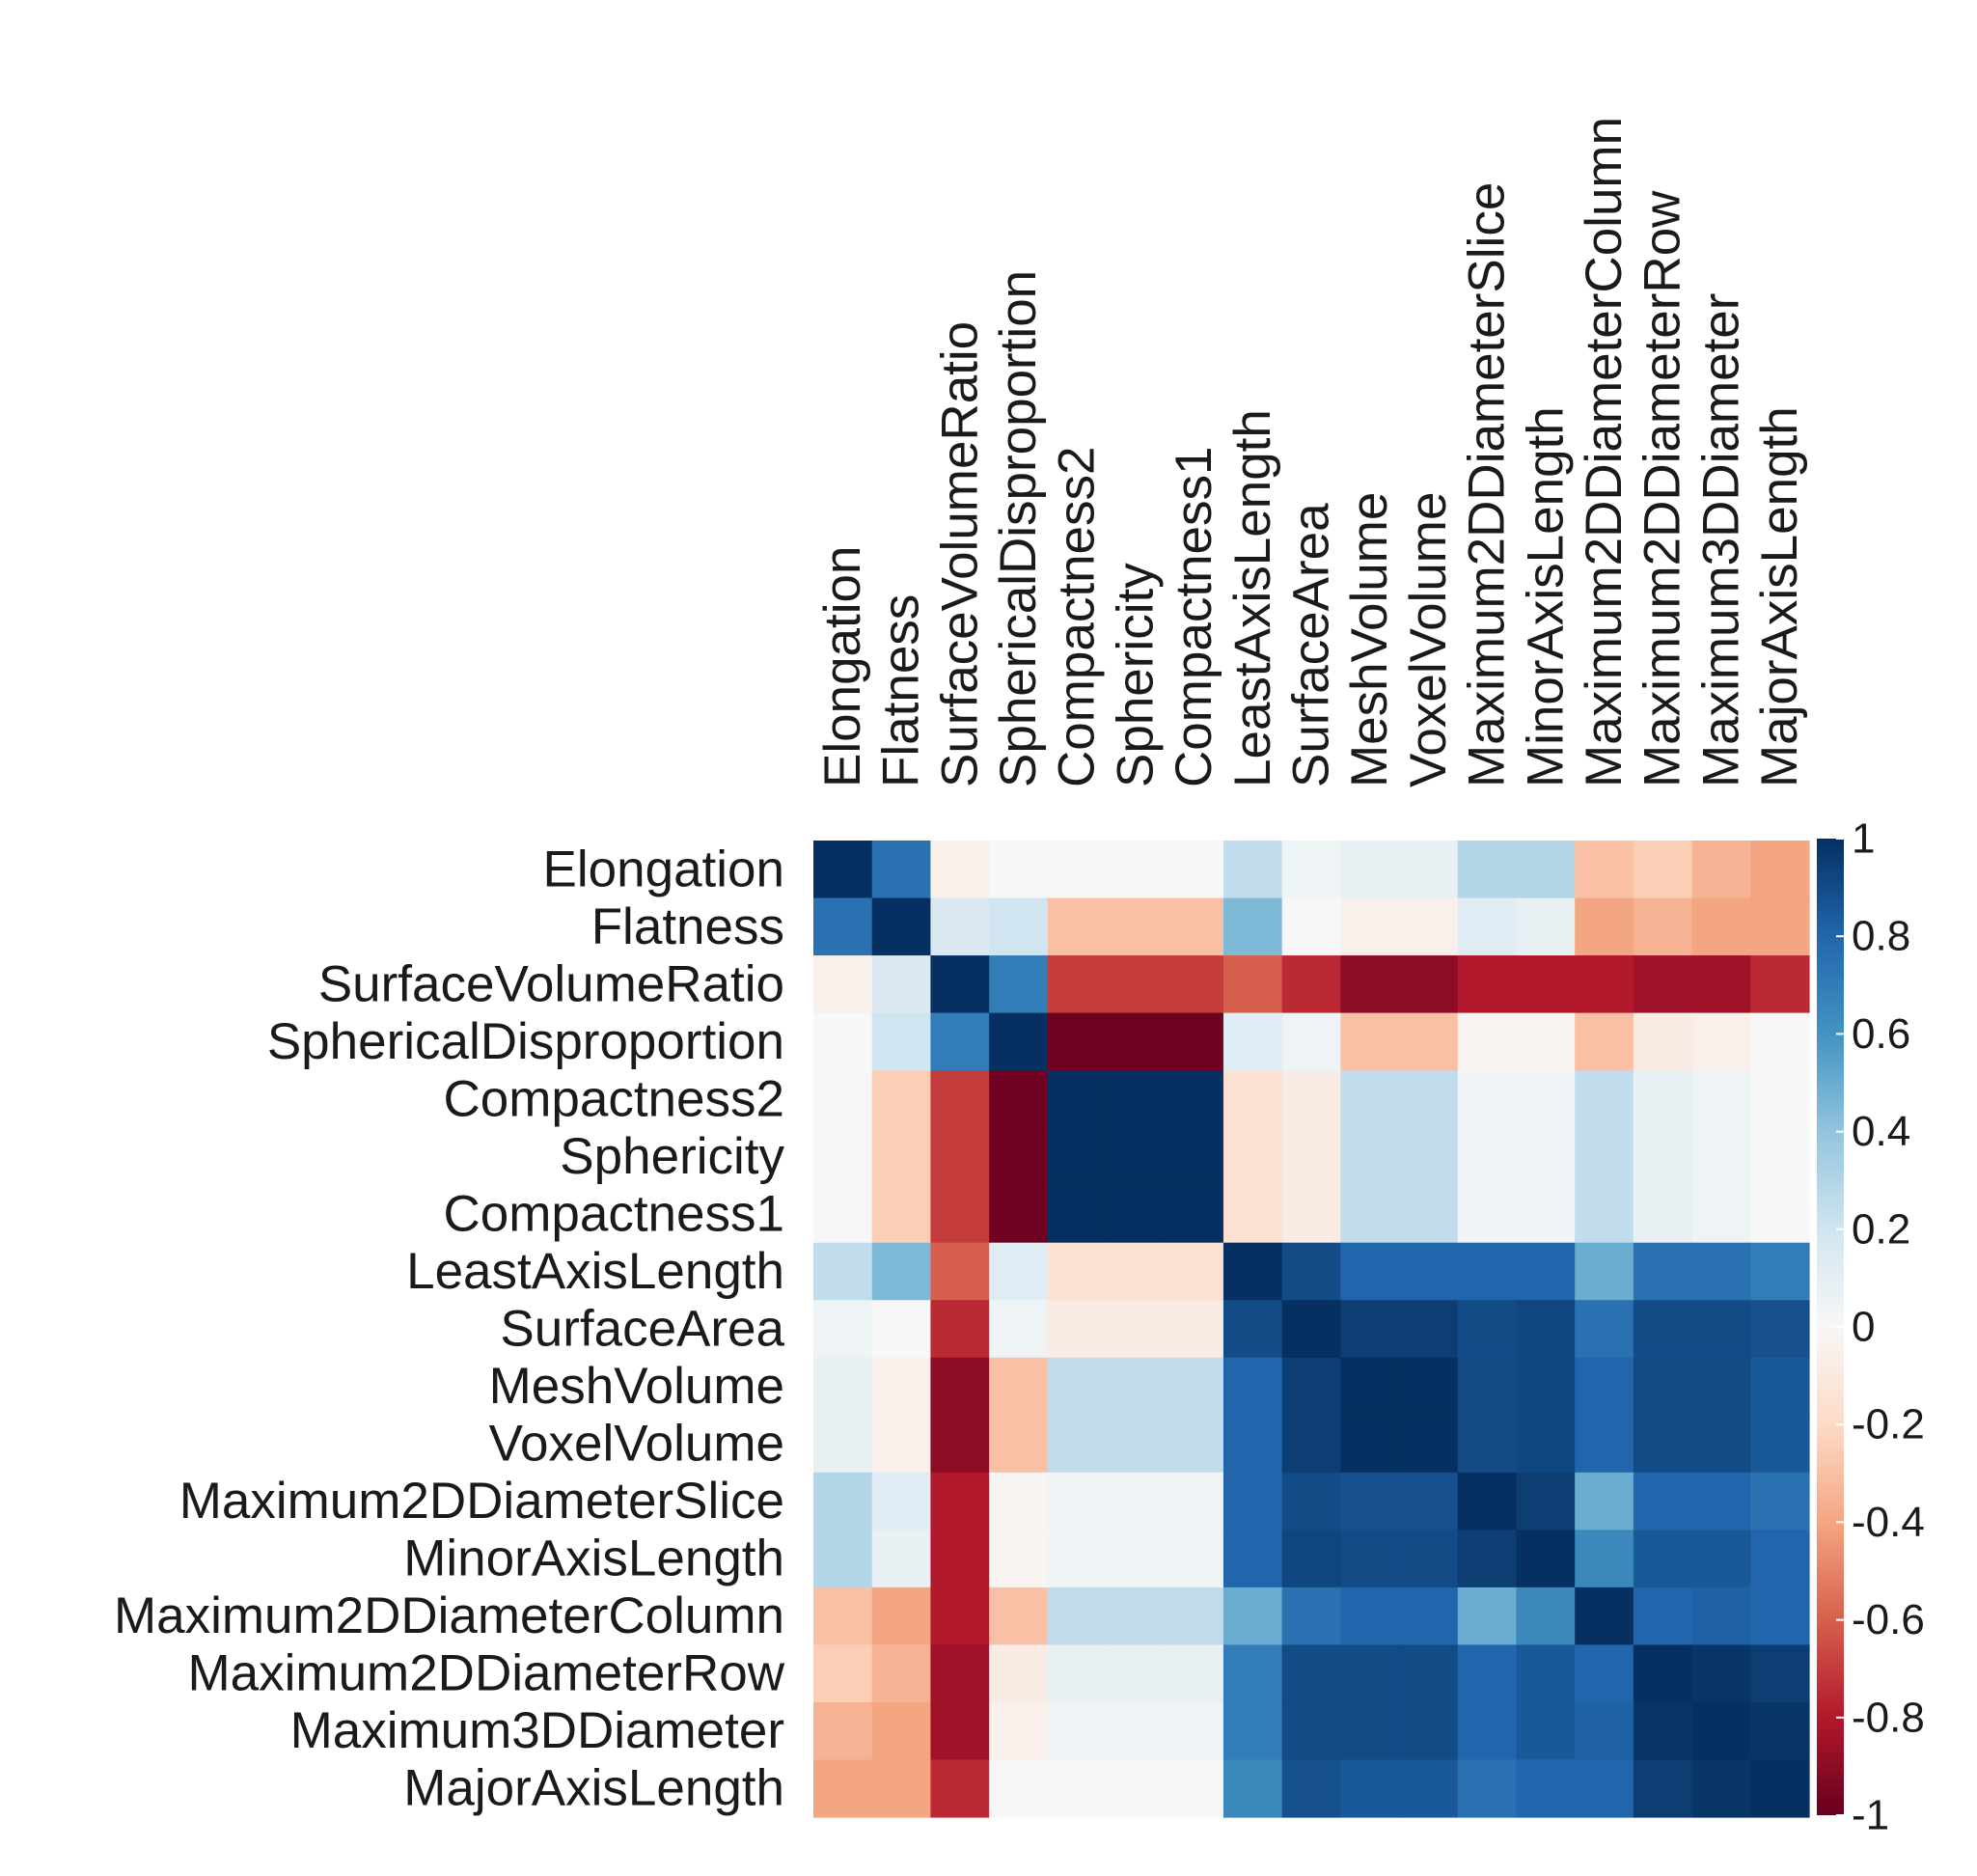 The image size is (1977, 1876). Describe the element at coordinates (843, 1616) in the screenshot. I see `heatmap-cell-maximum2ddiametercolumn-elongation` at that location.